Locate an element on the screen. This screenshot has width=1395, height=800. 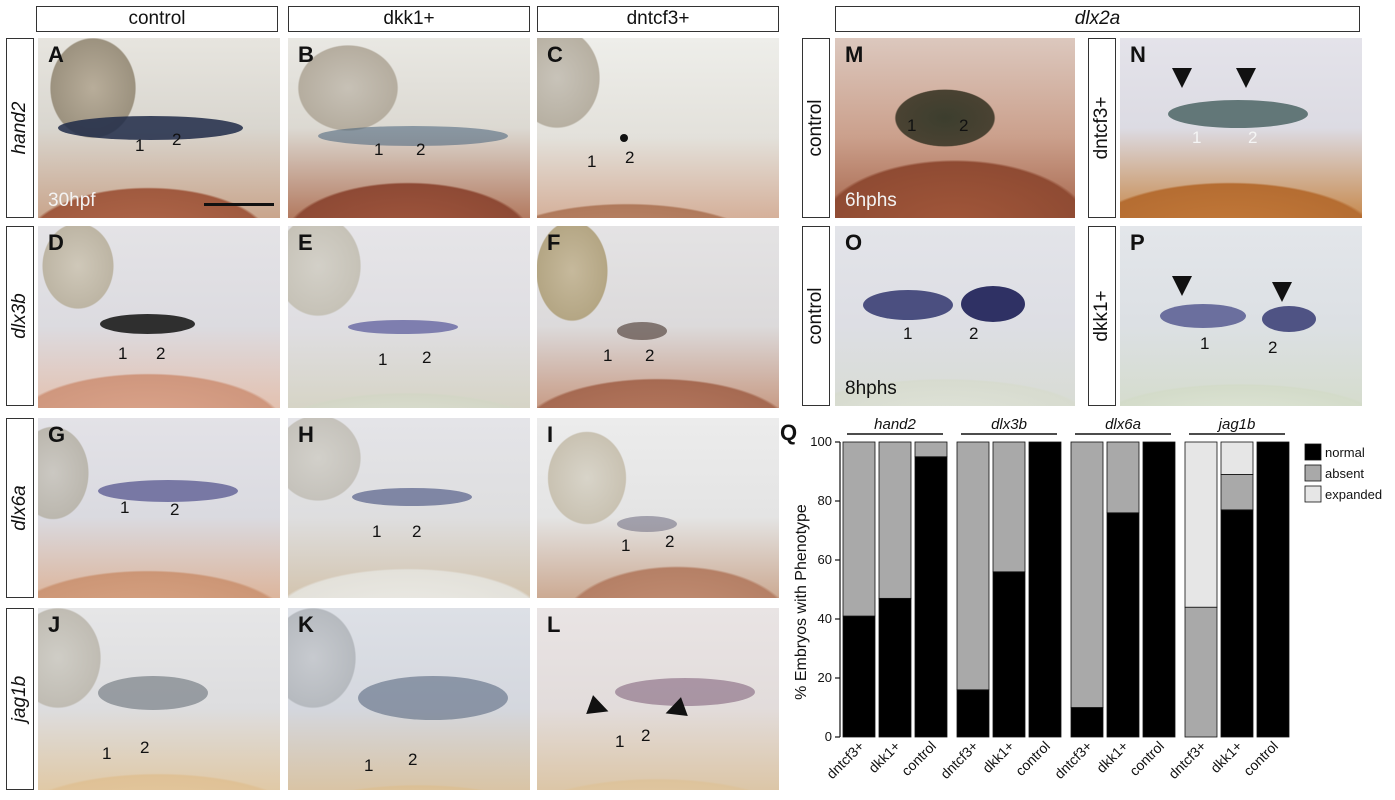
column-header-control: control is located at coordinates (157, 19).